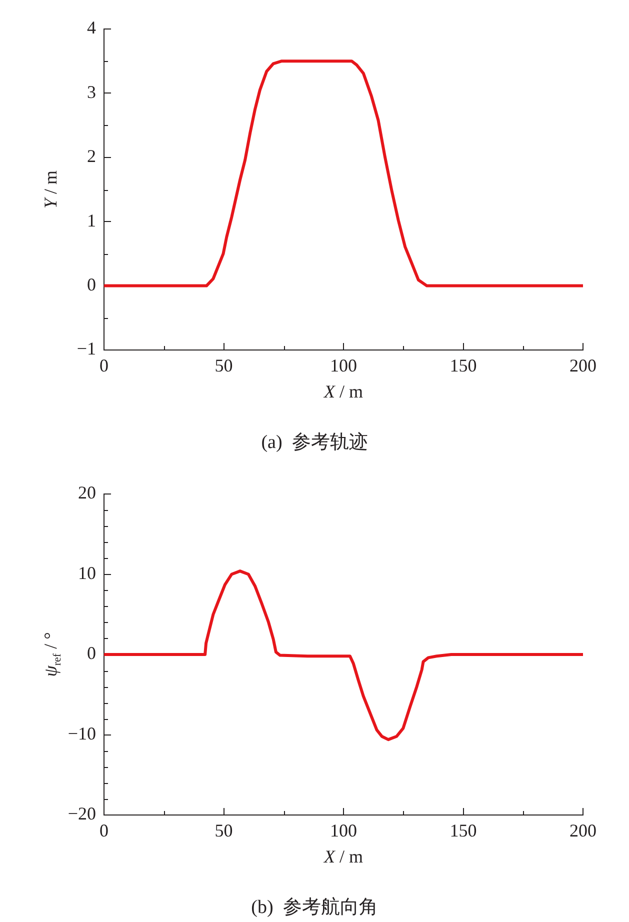 The width and height of the screenshot is (629, 922). What do you see at coordinates (91, 156) in the screenshot?
I see `y-tick-label: 2` at bounding box center [91, 156].